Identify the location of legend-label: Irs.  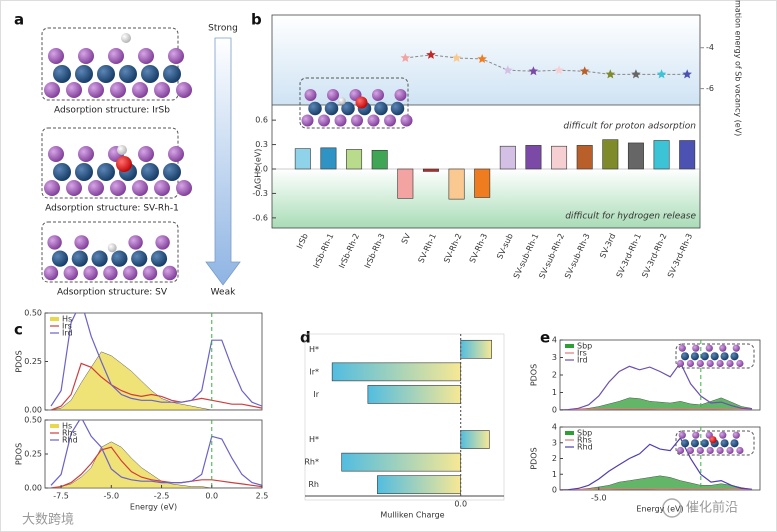
(582, 353).